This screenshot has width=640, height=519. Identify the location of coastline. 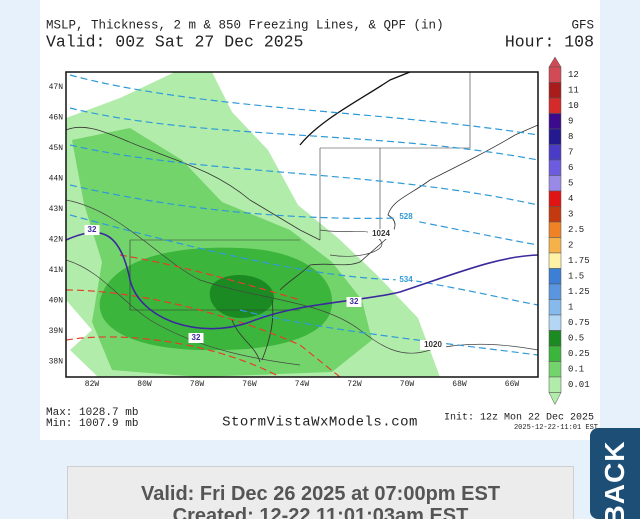
(252, 331).